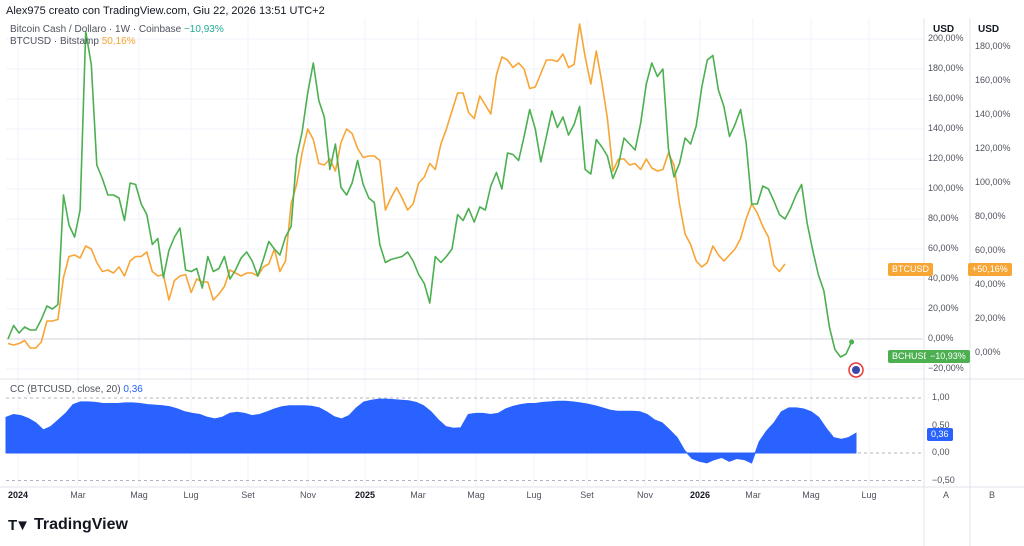 Image resolution: width=1024 pixels, height=546 pixels. Describe the element at coordinates (990, 216) in the screenshot. I see `right-tick-label: 80,00%` at that location.